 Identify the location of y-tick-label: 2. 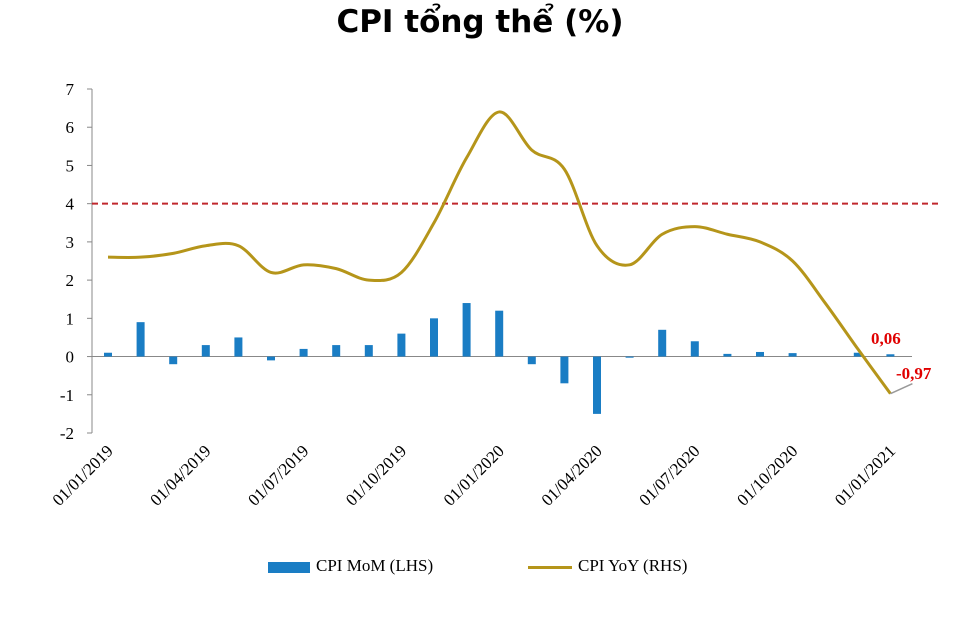
(70, 280).